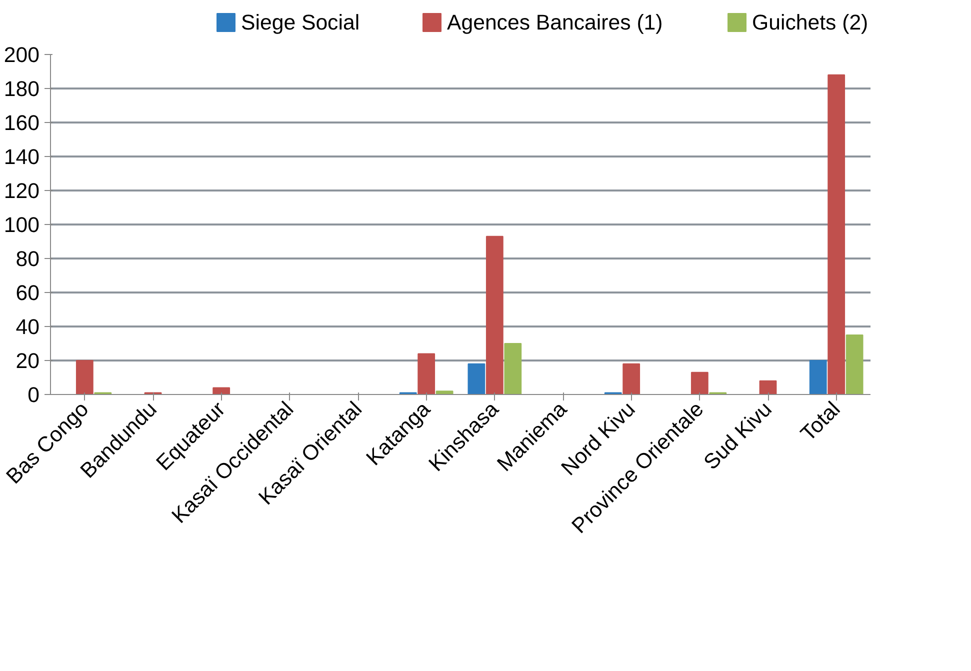  Describe the element at coordinates (22, 157) in the screenshot. I see `y-tick-label: 140` at that location.